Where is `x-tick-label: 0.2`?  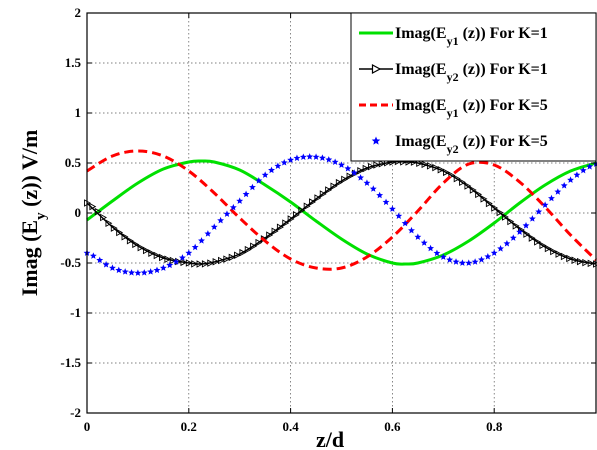
x-tick-label: 0.2 is located at coordinates (189, 426).